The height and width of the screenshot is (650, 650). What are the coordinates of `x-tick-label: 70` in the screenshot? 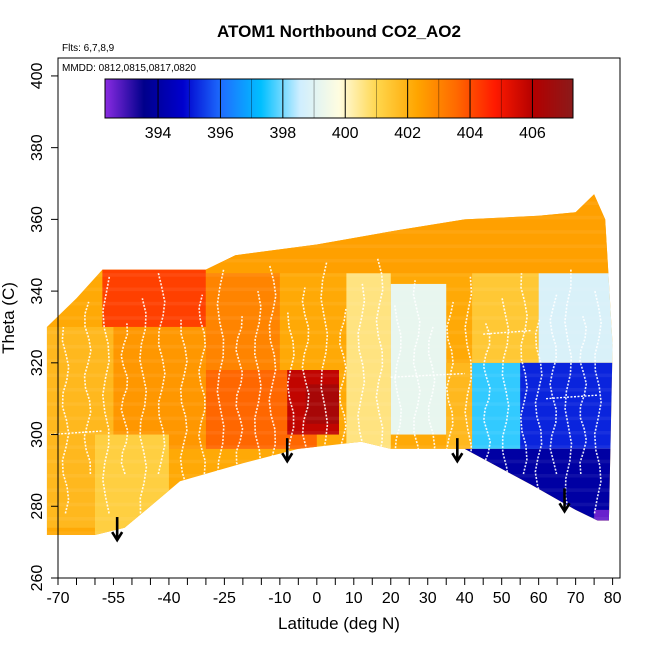 It's located at (576, 598).